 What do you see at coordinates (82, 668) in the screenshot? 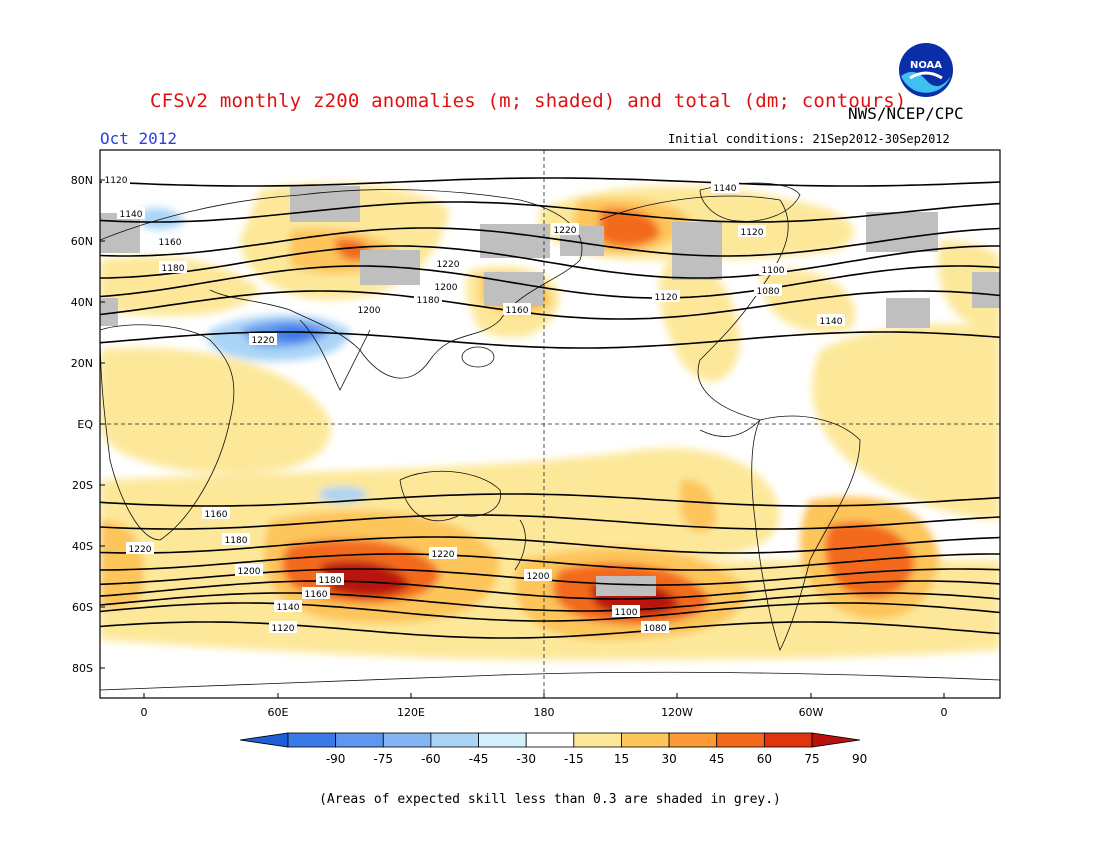
I see `lat-label: 80S` at bounding box center [82, 668].